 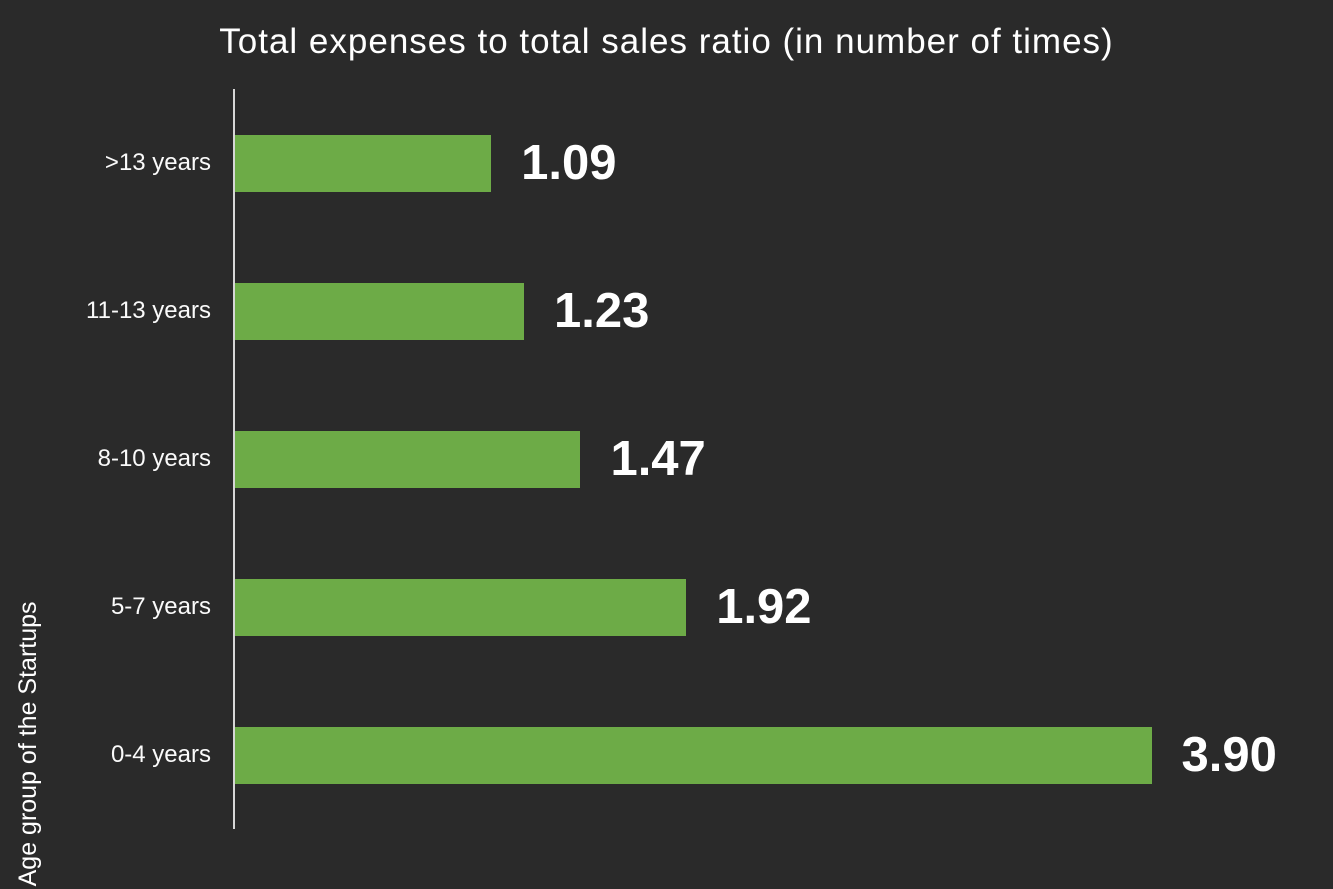 What do you see at coordinates (602, 311) in the screenshot?
I see `value-label: 1.23` at bounding box center [602, 311].